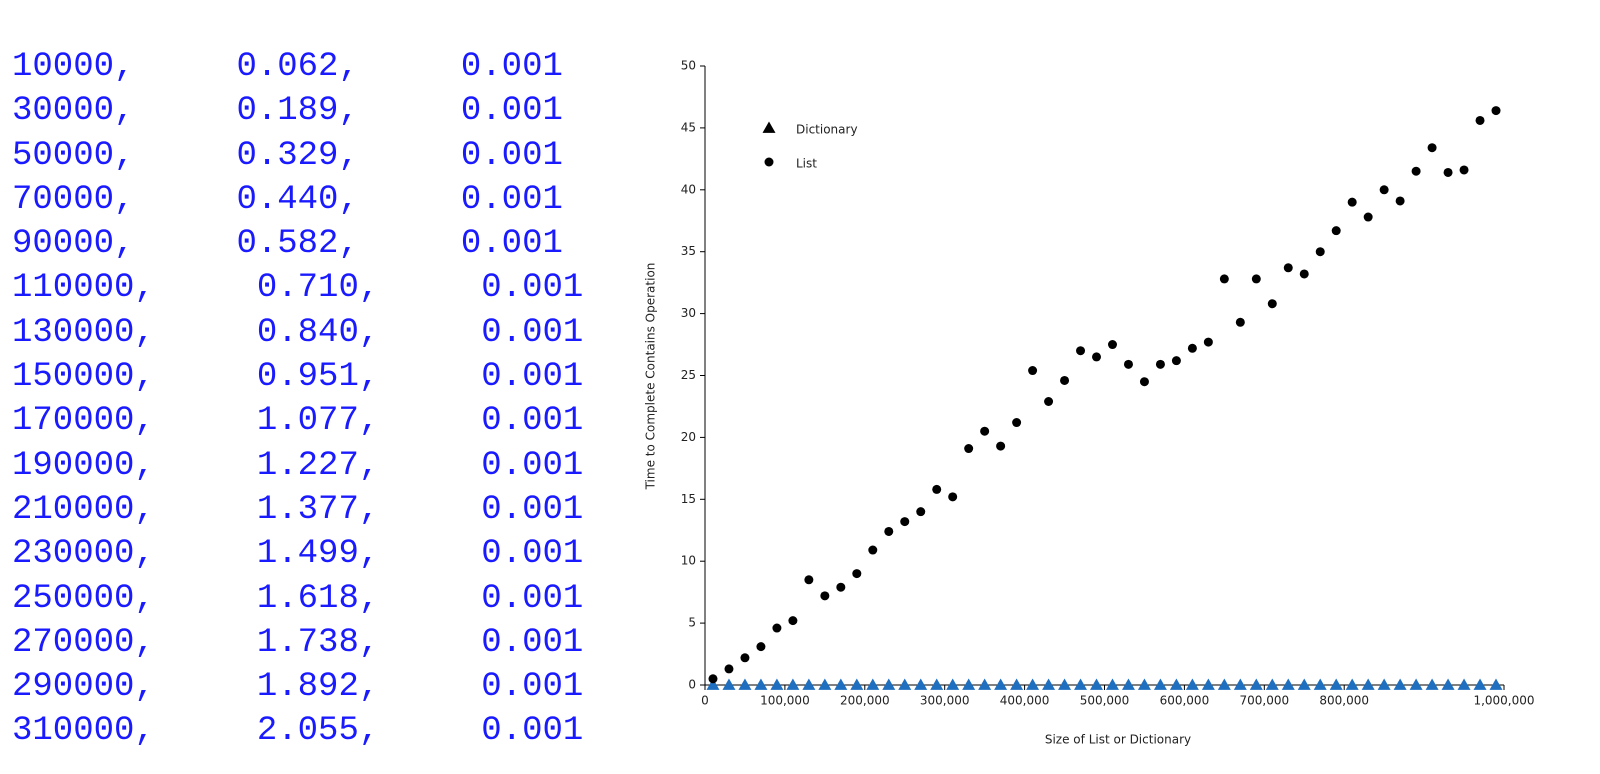 The width and height of the screenshot is (1600, 774). I want to click on listing-row: 90000, 0.582, 0.001, so click(297, 244).